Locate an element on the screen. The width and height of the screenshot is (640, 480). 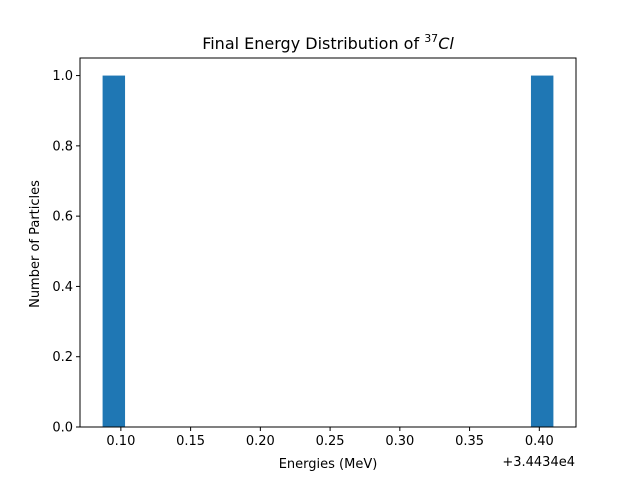
x-axis-offset-label: +3.4434e4 is located at coordinates (538, 462).